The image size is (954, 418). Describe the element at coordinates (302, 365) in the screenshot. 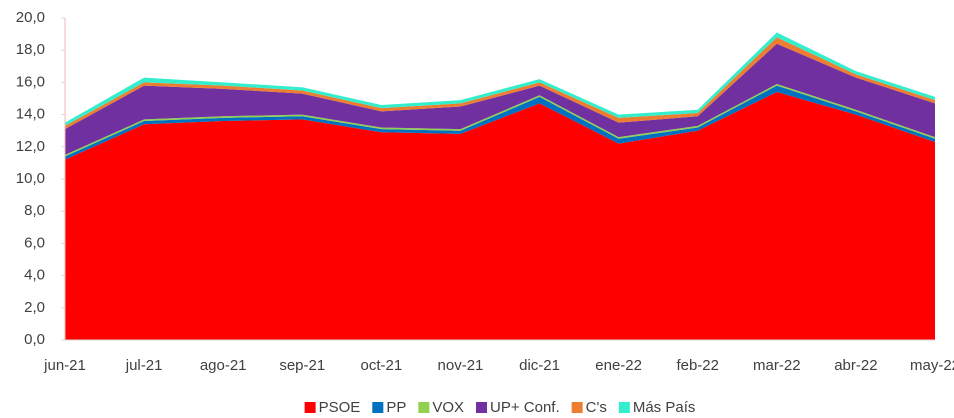

I see `x-tick-label: sep-21` at that location.